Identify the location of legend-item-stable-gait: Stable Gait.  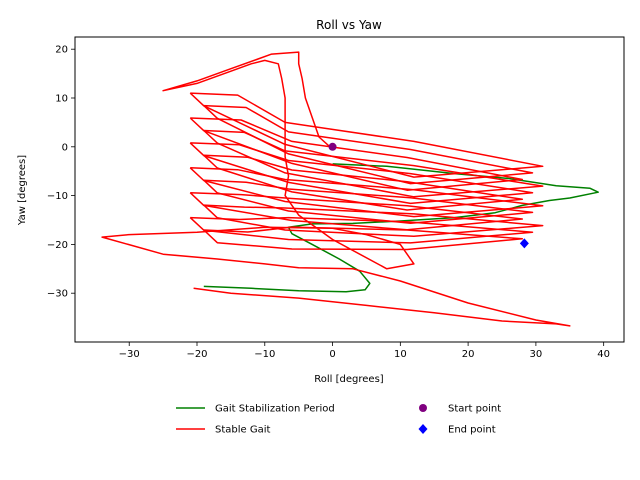
(223, 430).